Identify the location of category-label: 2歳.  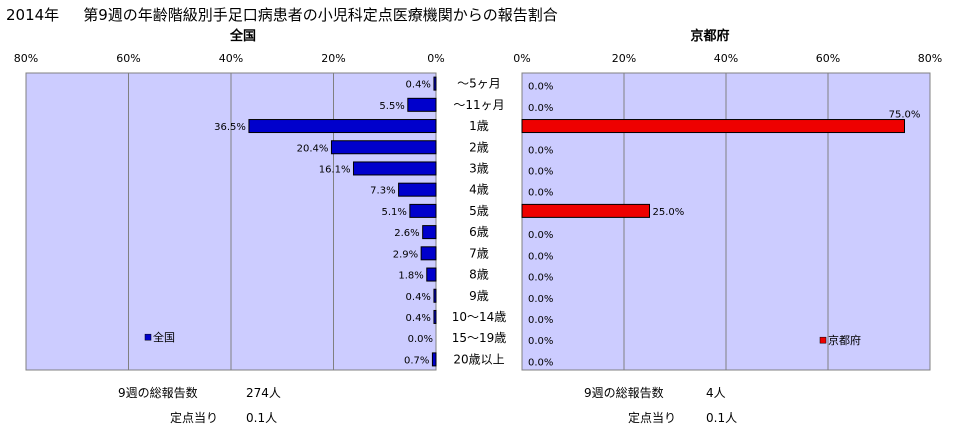
(479, 147).